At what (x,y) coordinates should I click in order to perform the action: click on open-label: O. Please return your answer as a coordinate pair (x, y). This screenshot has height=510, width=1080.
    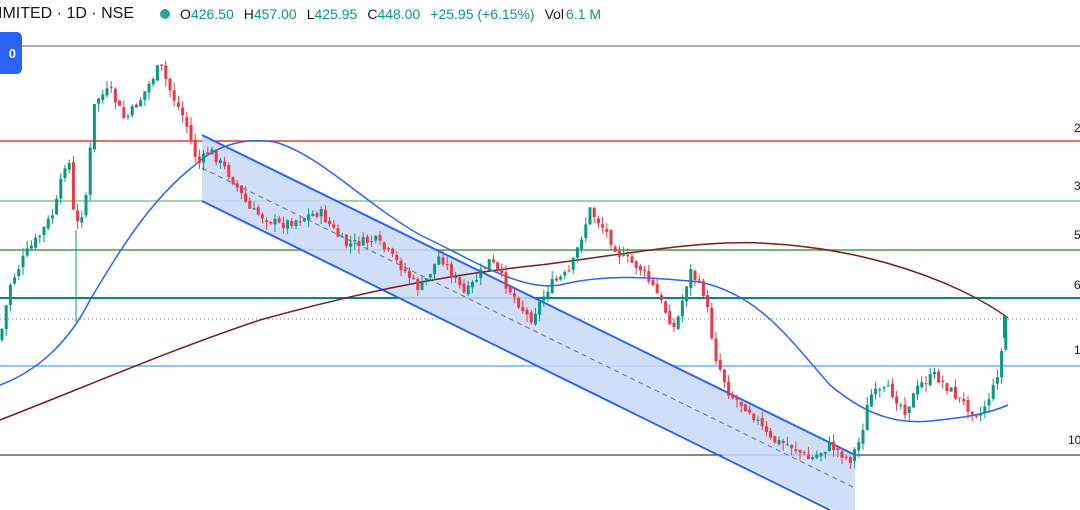
    Looking at the image, I should click on (185, 14).